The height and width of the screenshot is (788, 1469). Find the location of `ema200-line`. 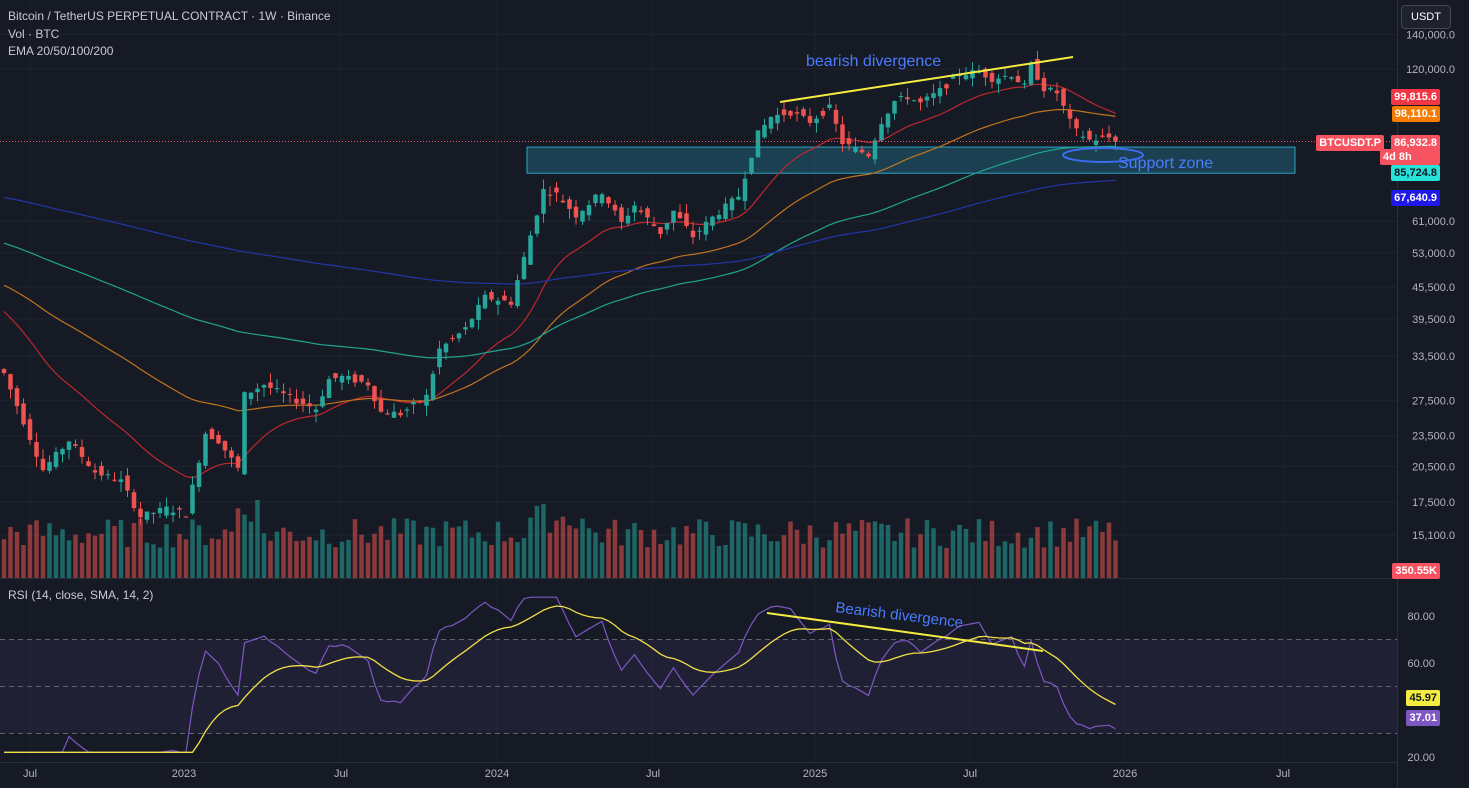

ema200-line is located at coordinates (559, 232).